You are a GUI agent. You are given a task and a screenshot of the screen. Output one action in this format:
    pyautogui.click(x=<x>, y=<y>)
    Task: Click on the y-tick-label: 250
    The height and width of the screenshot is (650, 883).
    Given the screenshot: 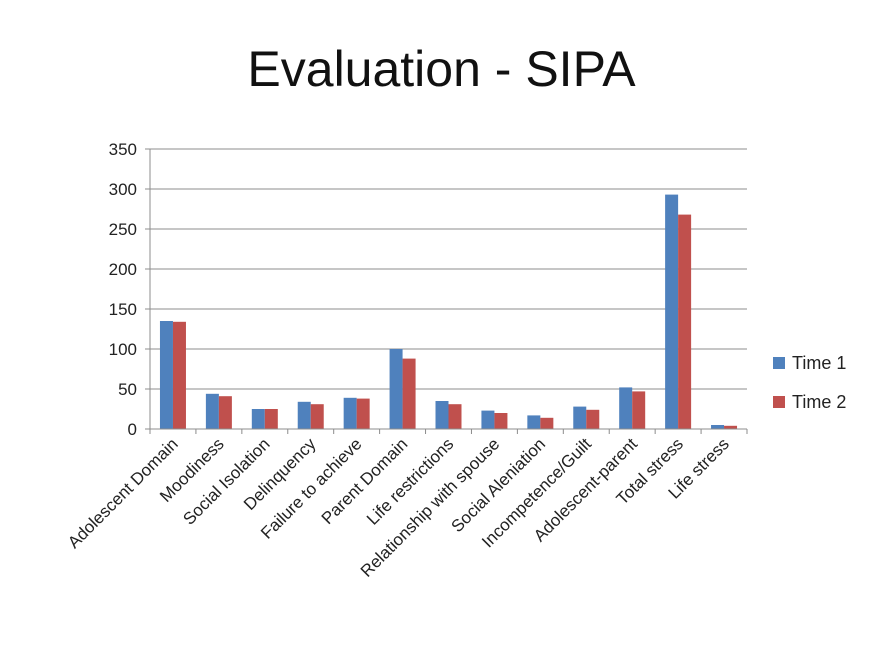 What is the action you would take?
    pyautogui.click(x=123, y=229)
    